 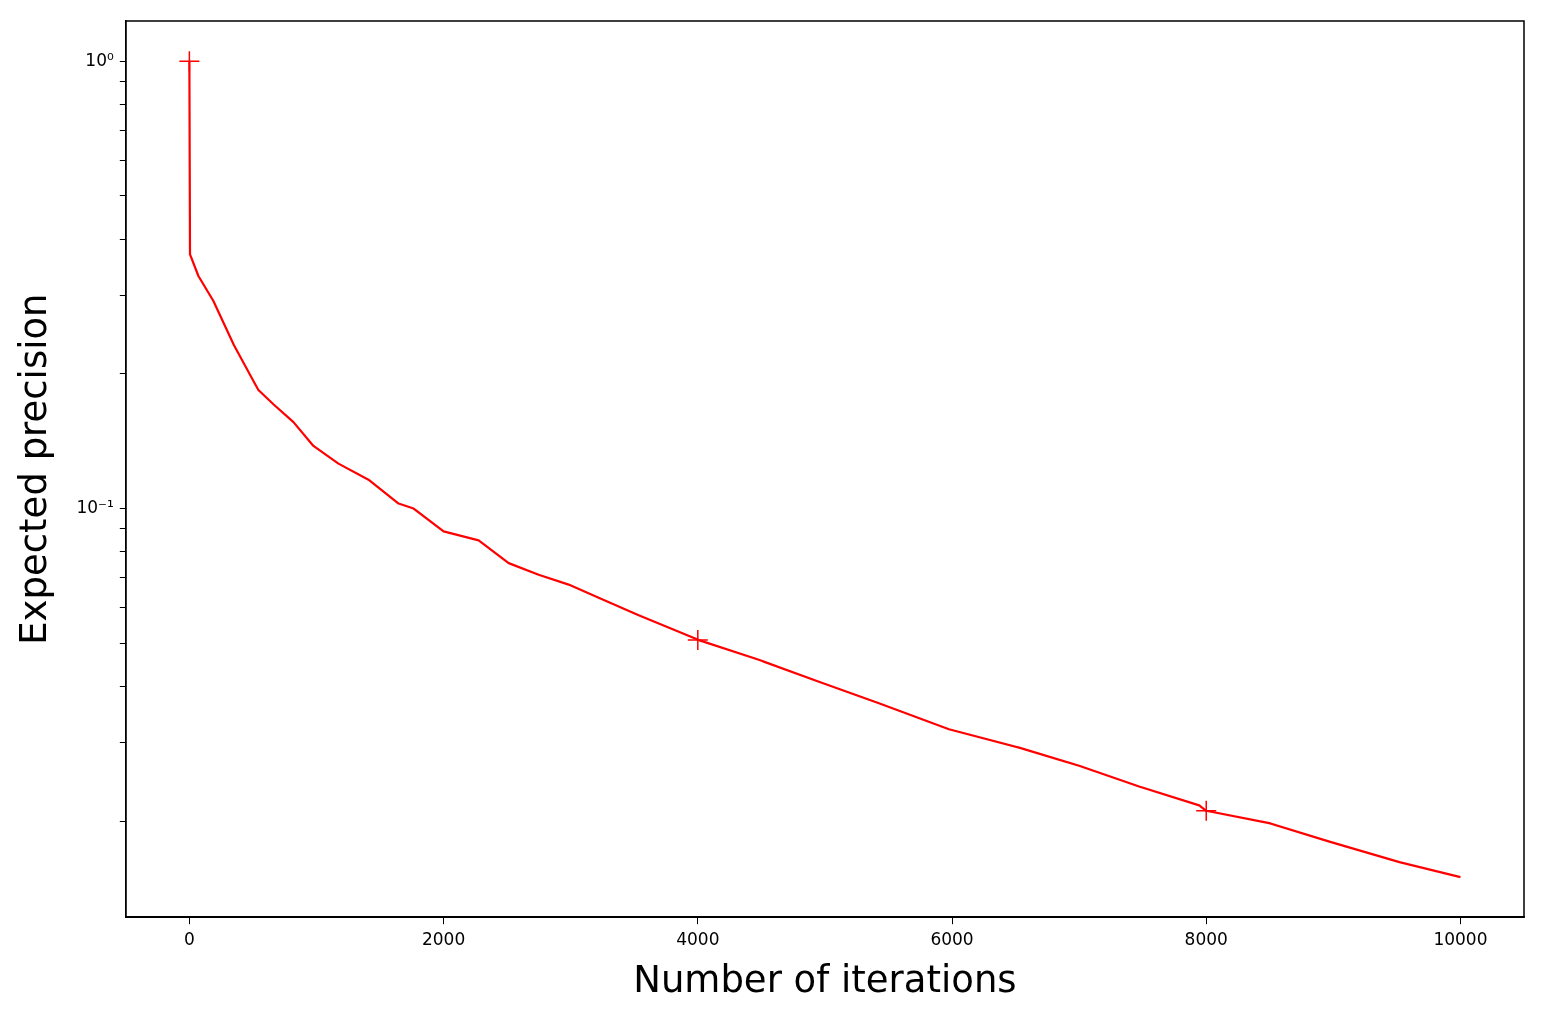 I want to click on x-tick-label: 4000, so click(x=698, y=938).